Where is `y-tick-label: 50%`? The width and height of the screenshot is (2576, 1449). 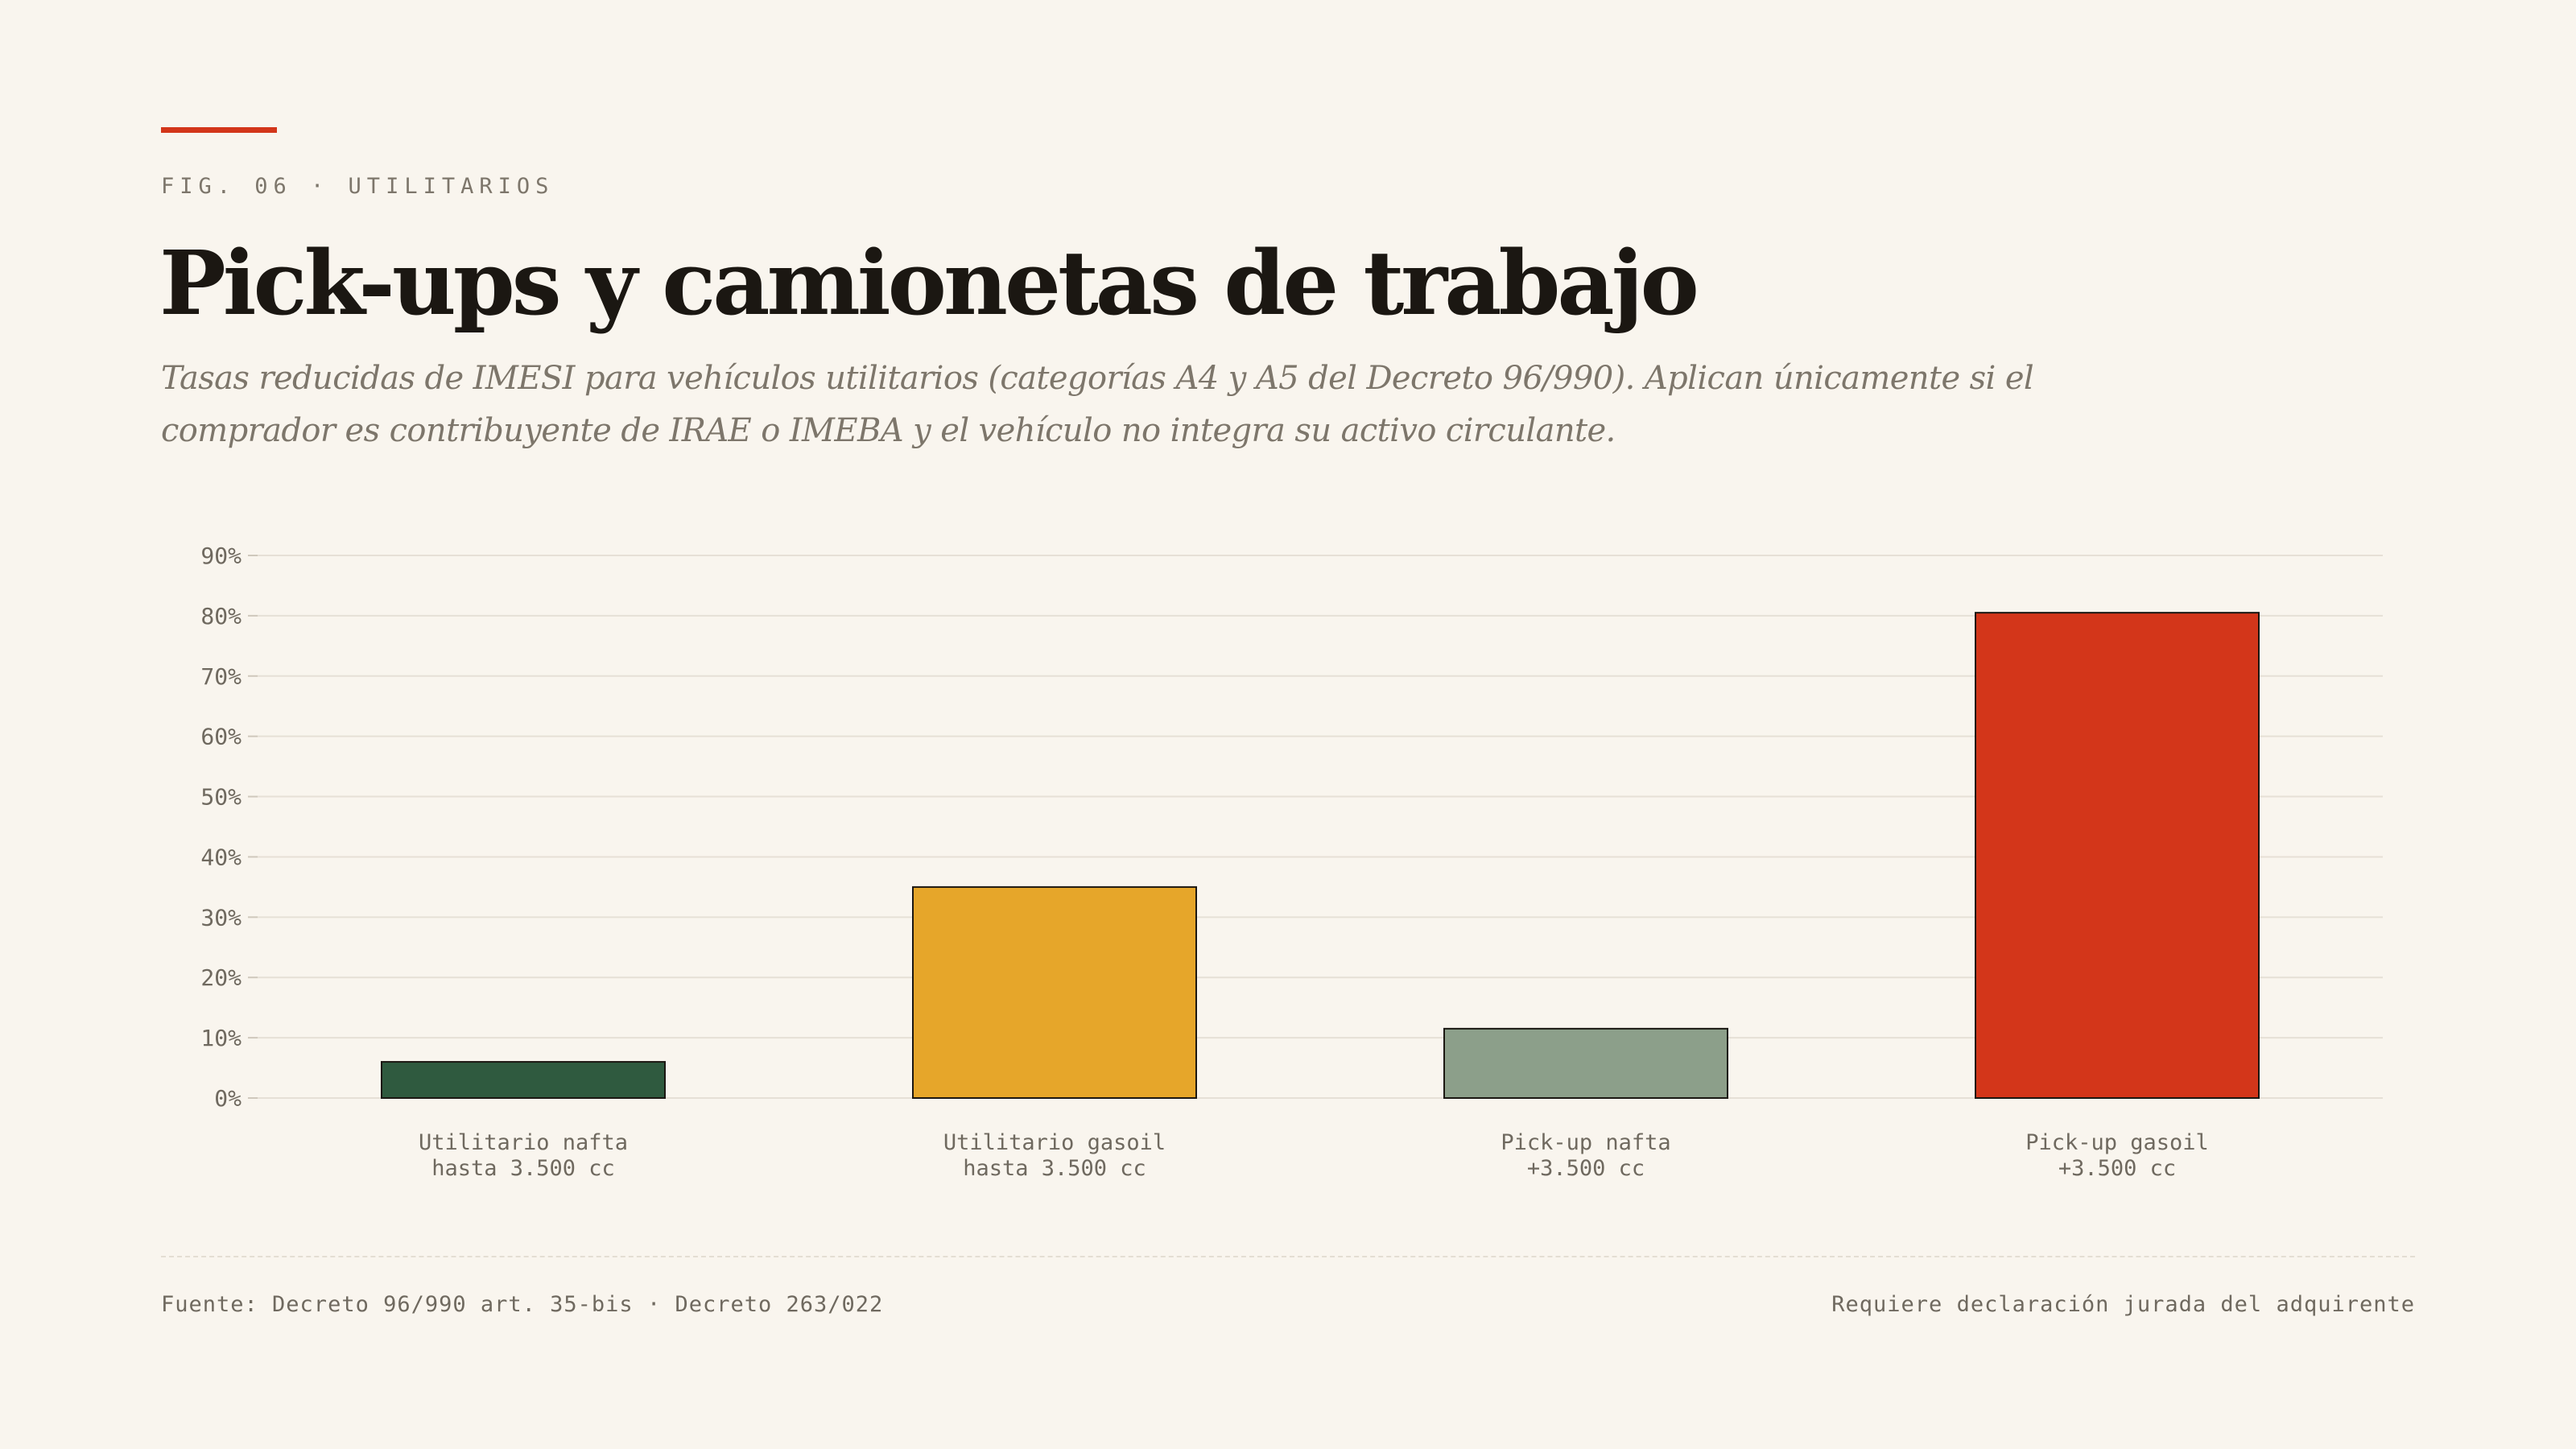 y-tick-label: 50% is located at coordinates (221, 797).